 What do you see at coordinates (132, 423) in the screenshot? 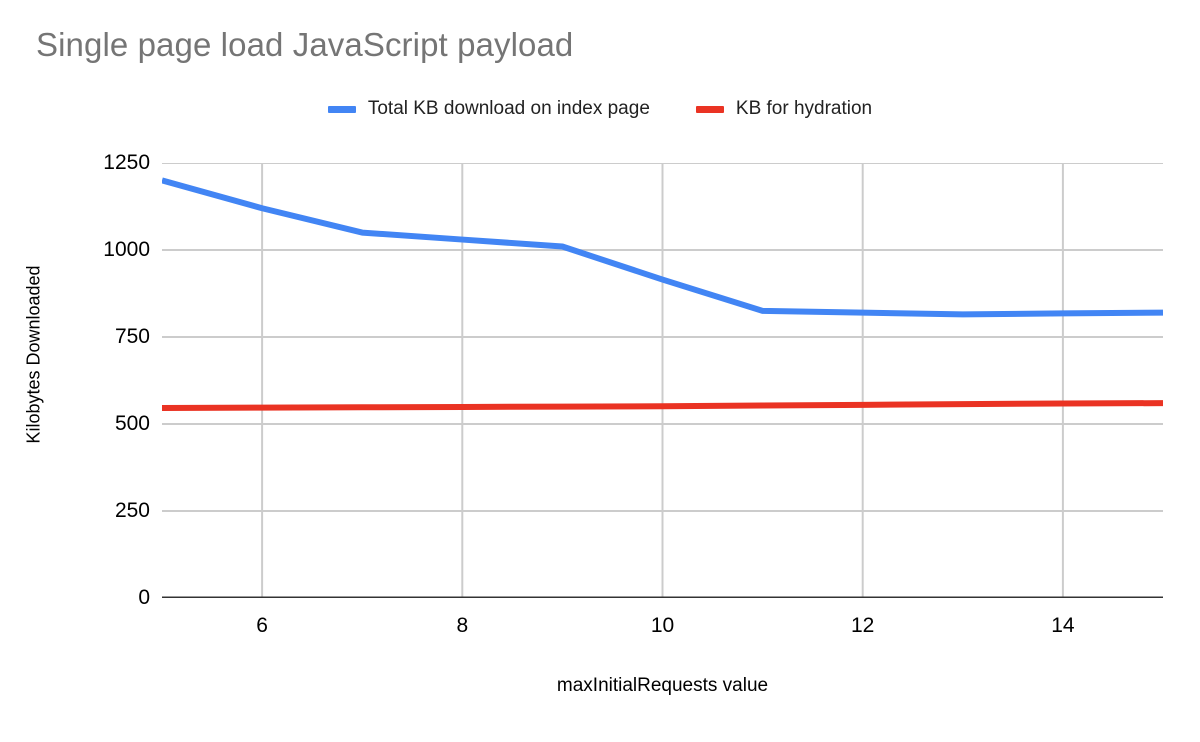
I see `y-tick-label: 500` at bounding box center [132, 423].